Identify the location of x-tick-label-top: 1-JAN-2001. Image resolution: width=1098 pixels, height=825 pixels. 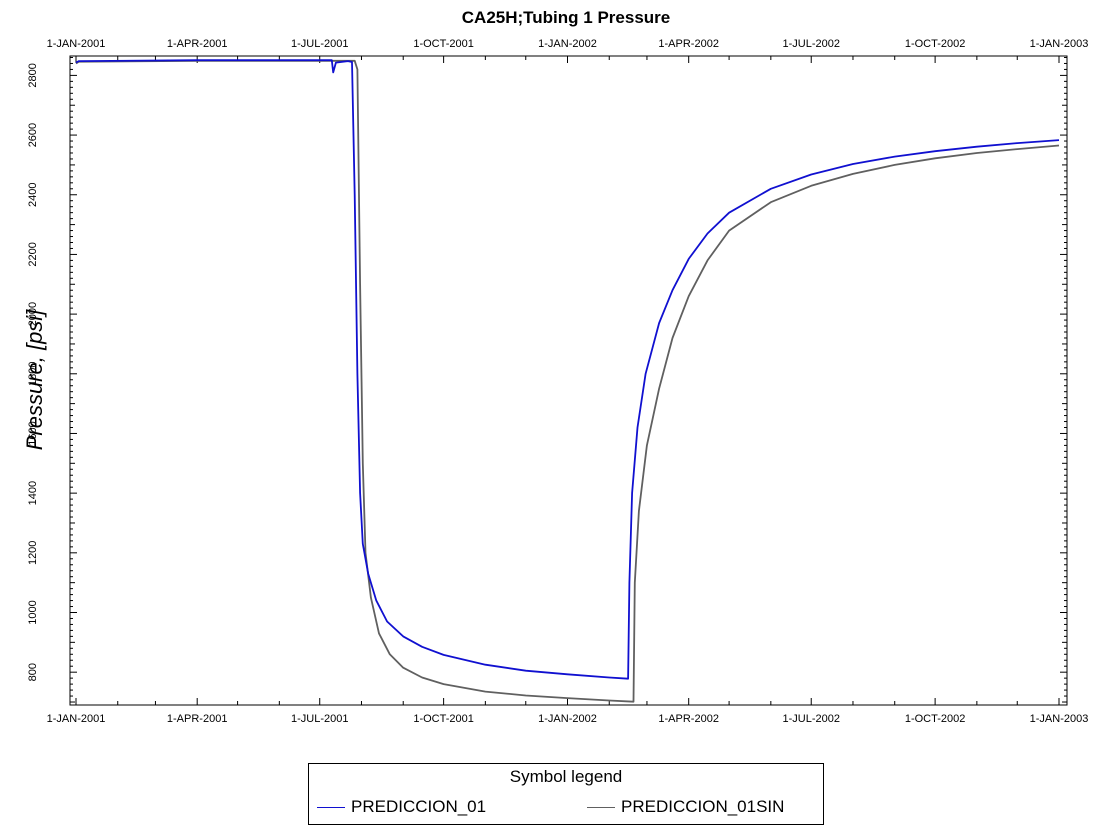
(76, 44).